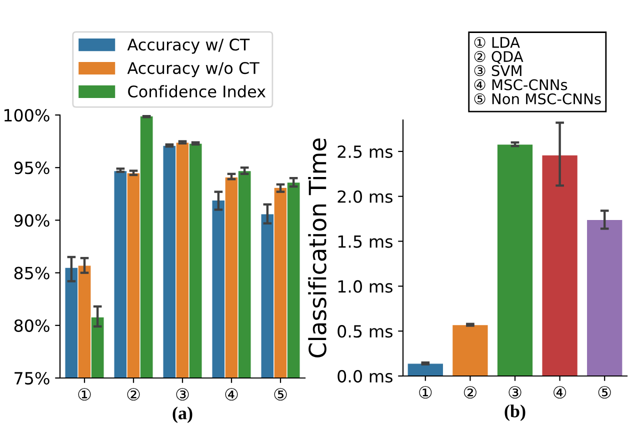  I want to click on legend-label: Accuracy w/ CT, so click(188, 46).